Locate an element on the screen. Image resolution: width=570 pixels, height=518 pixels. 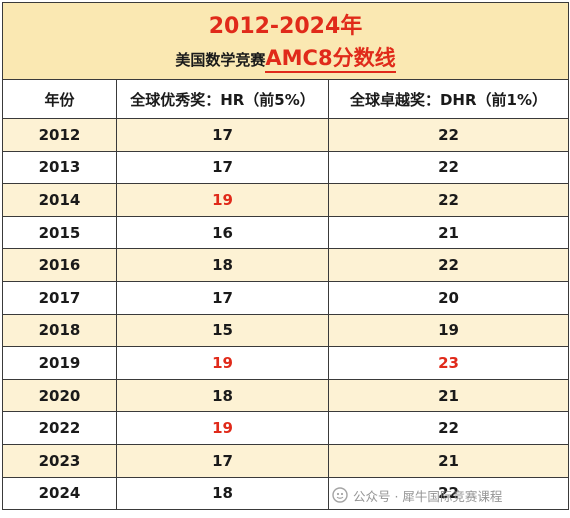
table-row: 2012 17 22 is located at coordinates (285, 135).